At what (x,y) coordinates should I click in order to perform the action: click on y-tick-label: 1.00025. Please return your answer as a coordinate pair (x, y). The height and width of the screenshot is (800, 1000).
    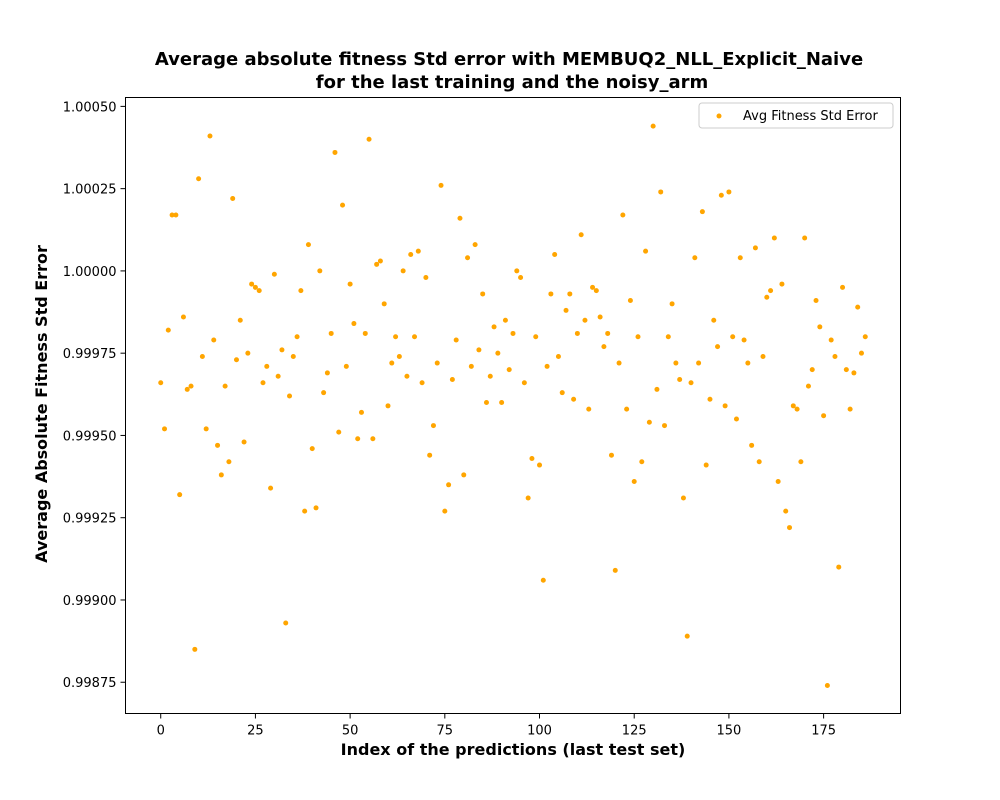
    Looking at the image, I should click on (90, 190).